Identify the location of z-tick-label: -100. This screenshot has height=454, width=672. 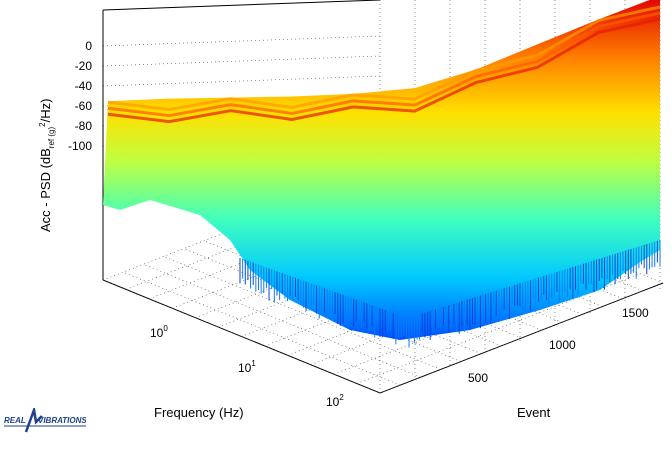
(80, 146).